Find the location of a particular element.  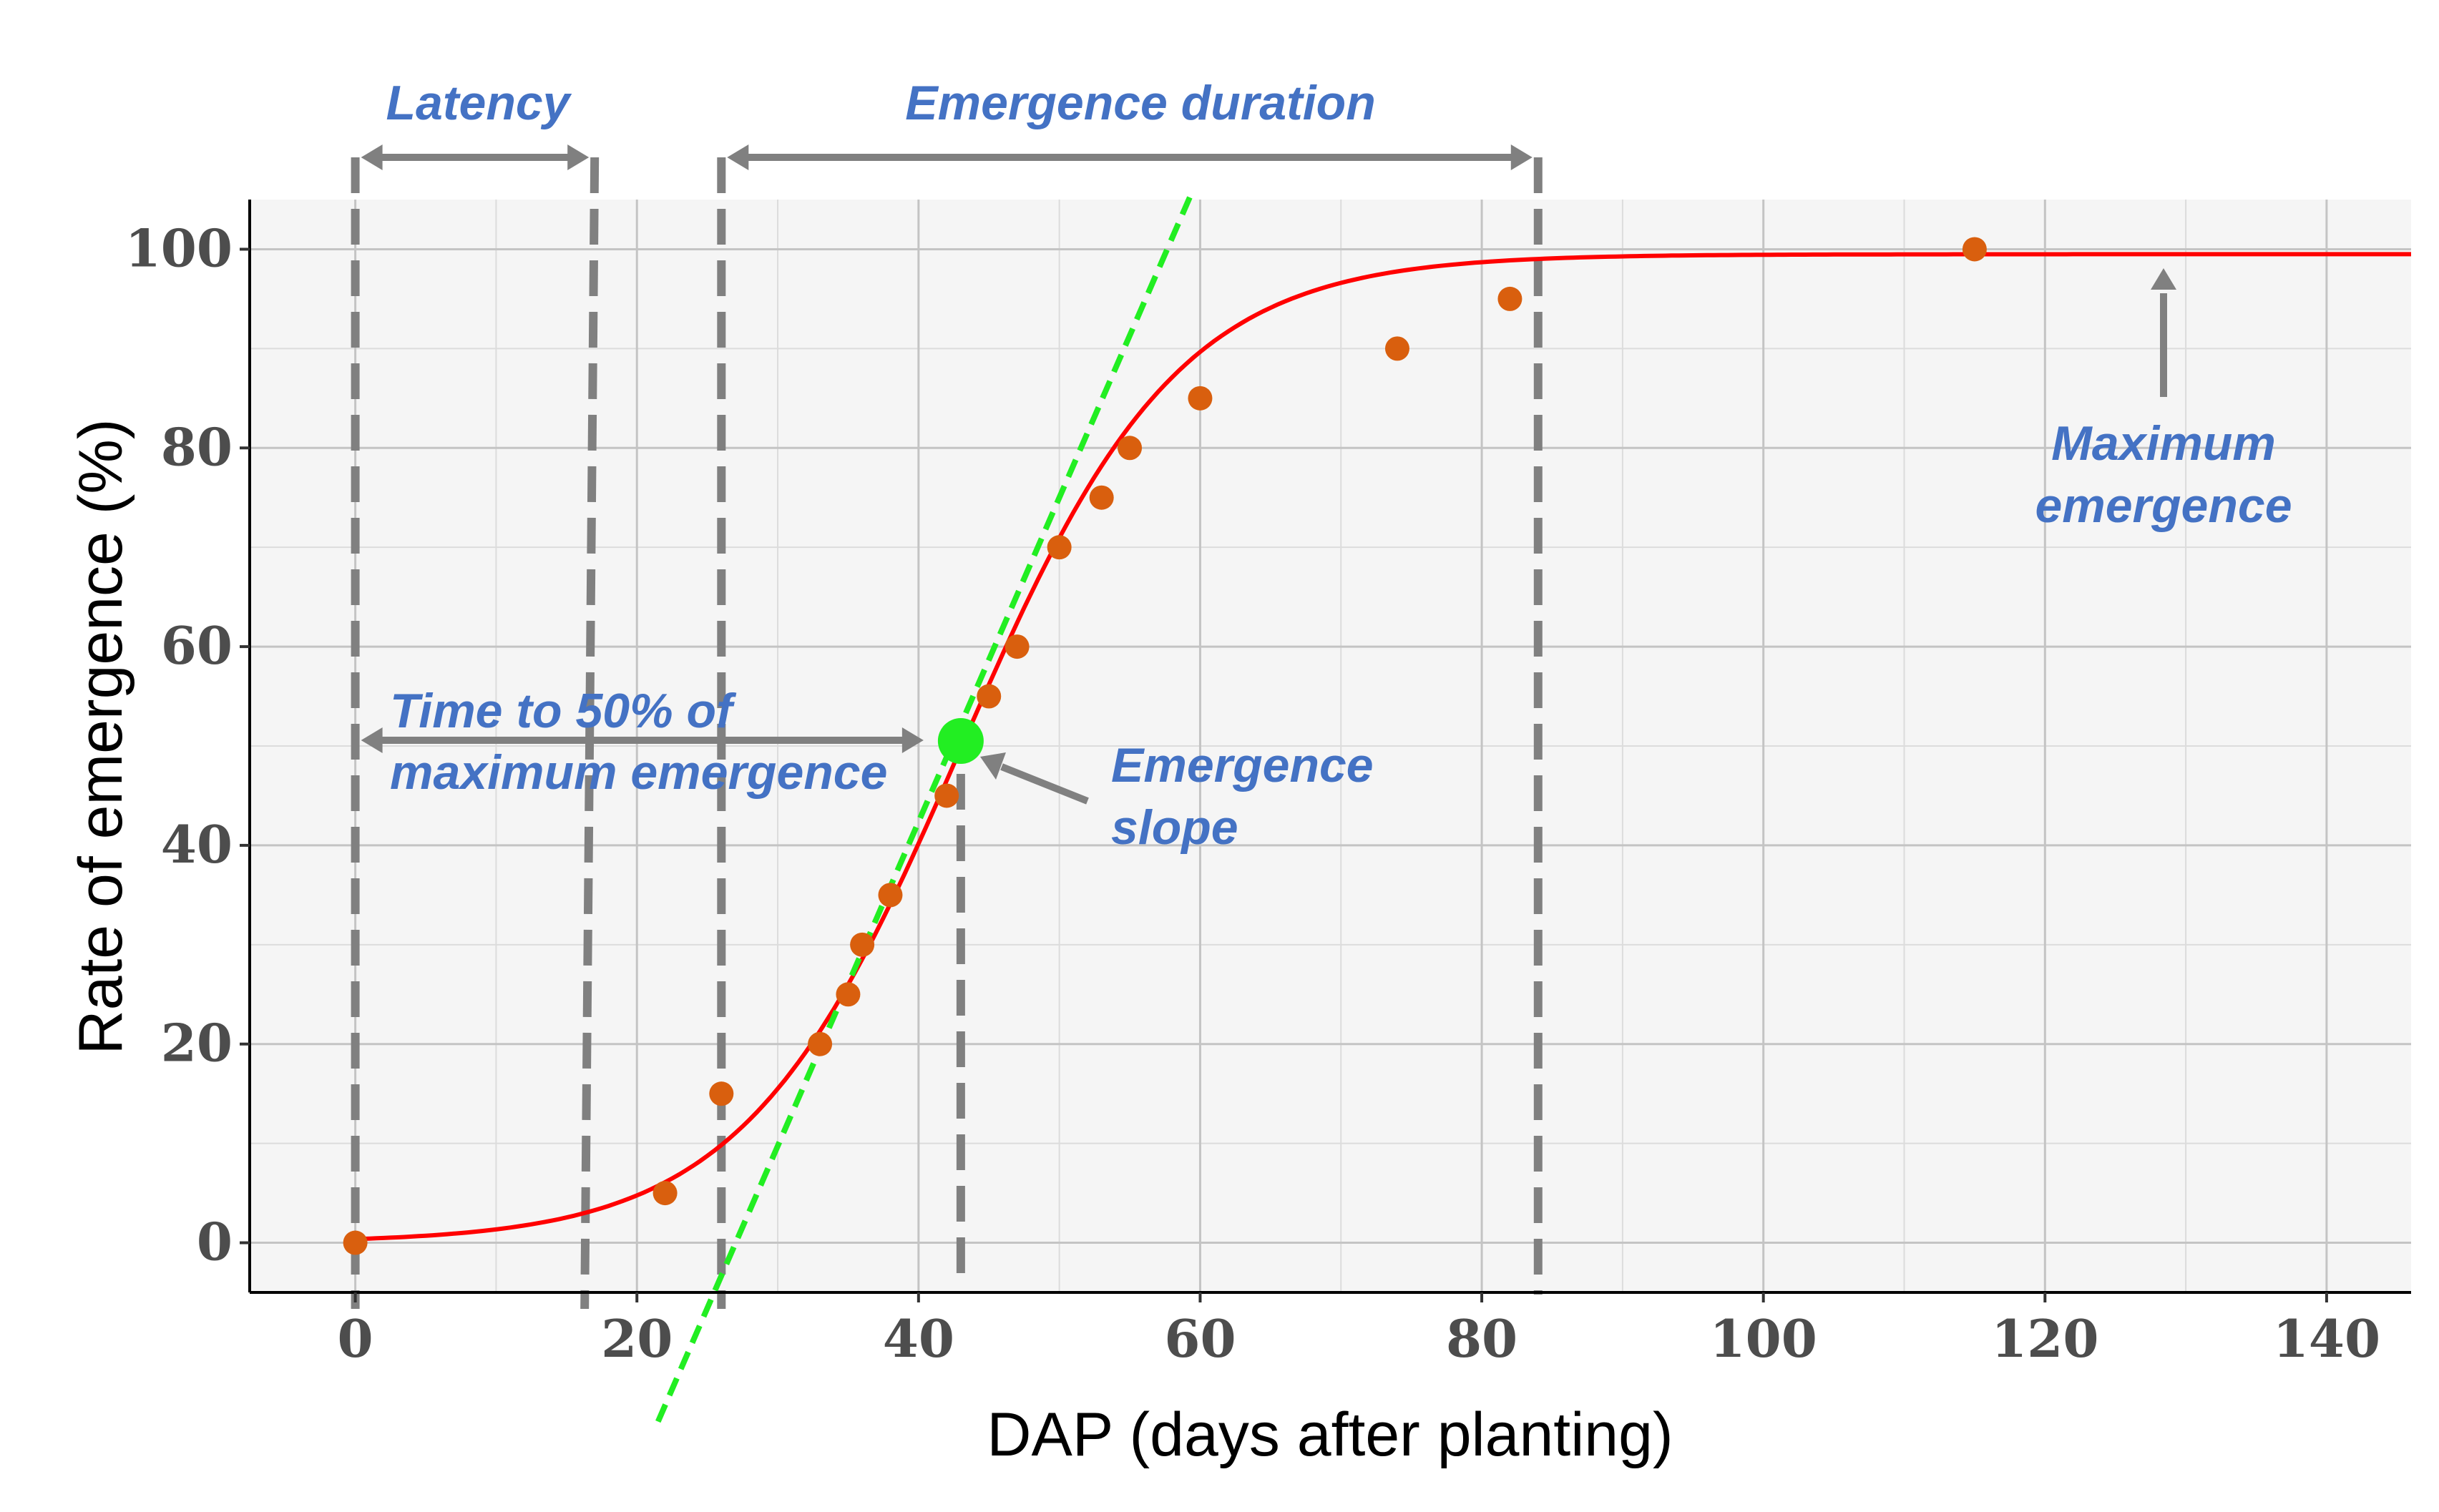

latency-label: Latency is located at coordinates (479, 103).